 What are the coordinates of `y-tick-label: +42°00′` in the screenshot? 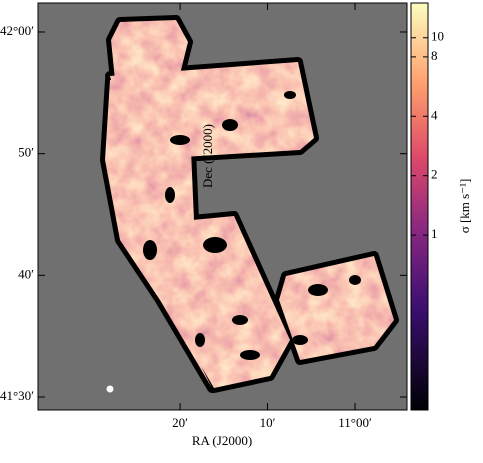 It's located at (17, 30).